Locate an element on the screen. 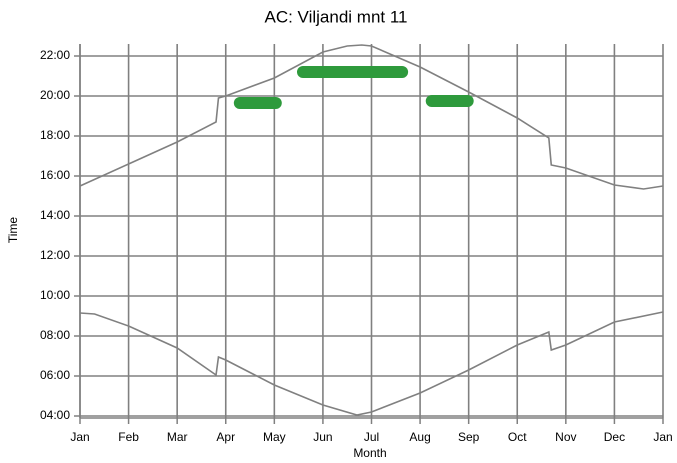 The image size is (677, 463). y-tick-label: 22:00 is located at coordinates (55, 55).